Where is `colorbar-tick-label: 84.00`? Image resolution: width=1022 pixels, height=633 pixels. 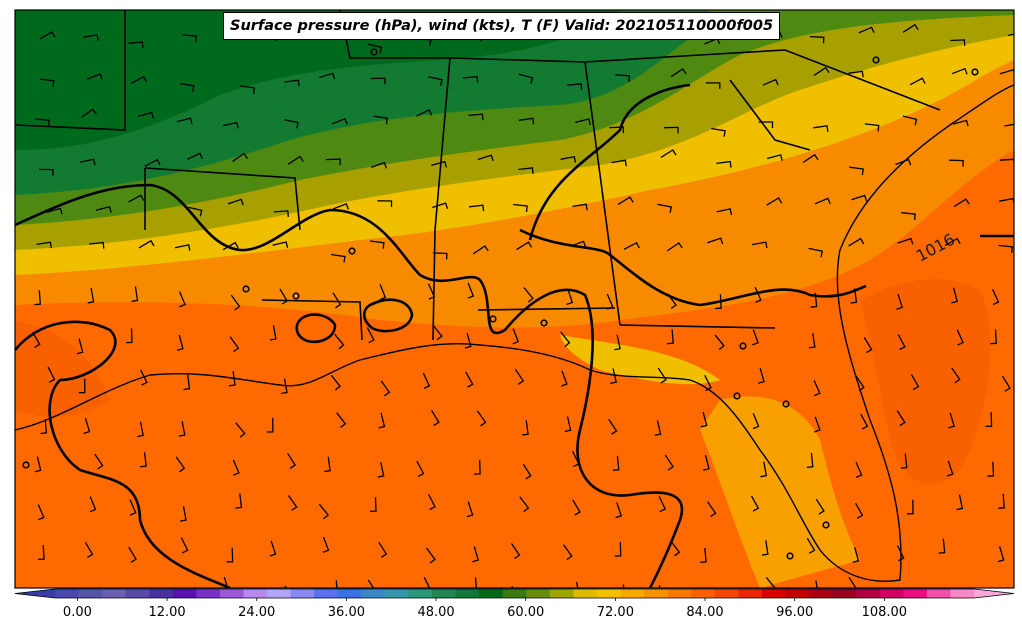 colorbar-tick-label: 84.00 is located at coordinates (705, 612).